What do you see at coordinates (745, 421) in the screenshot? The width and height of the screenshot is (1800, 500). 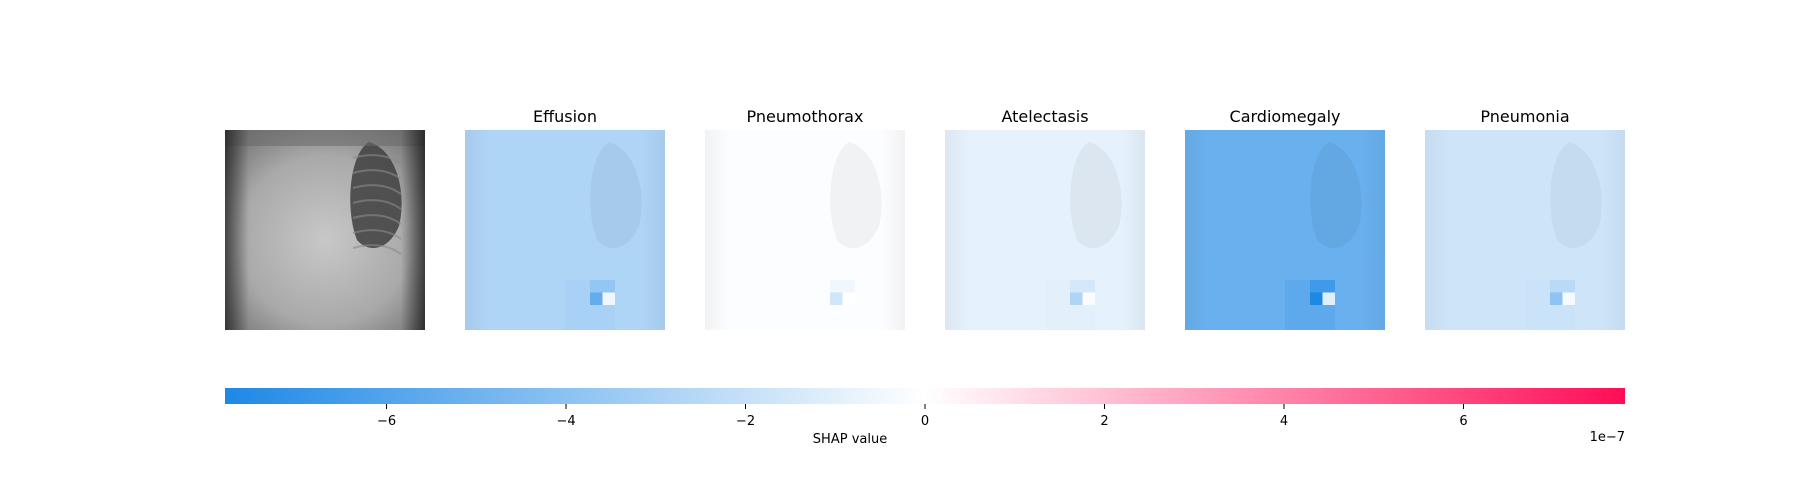 I see `colorbar-tick-label: −2` at bounding box center [745, 421].